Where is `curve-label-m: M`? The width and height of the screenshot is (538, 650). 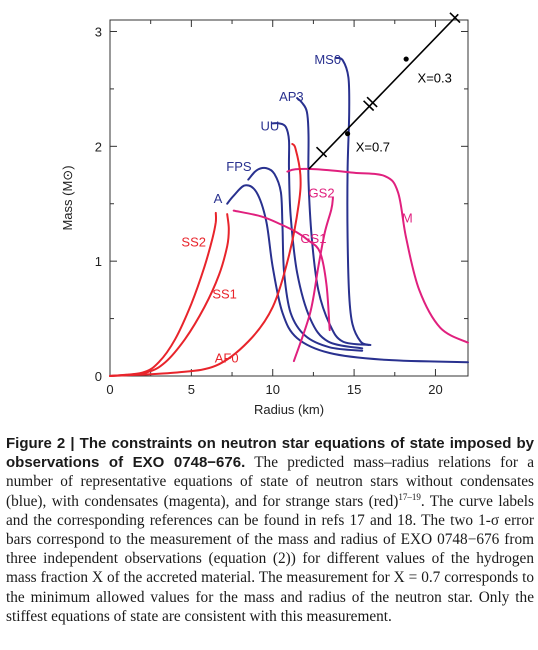
curve-label-m: M is located at coordinates (407, 218).